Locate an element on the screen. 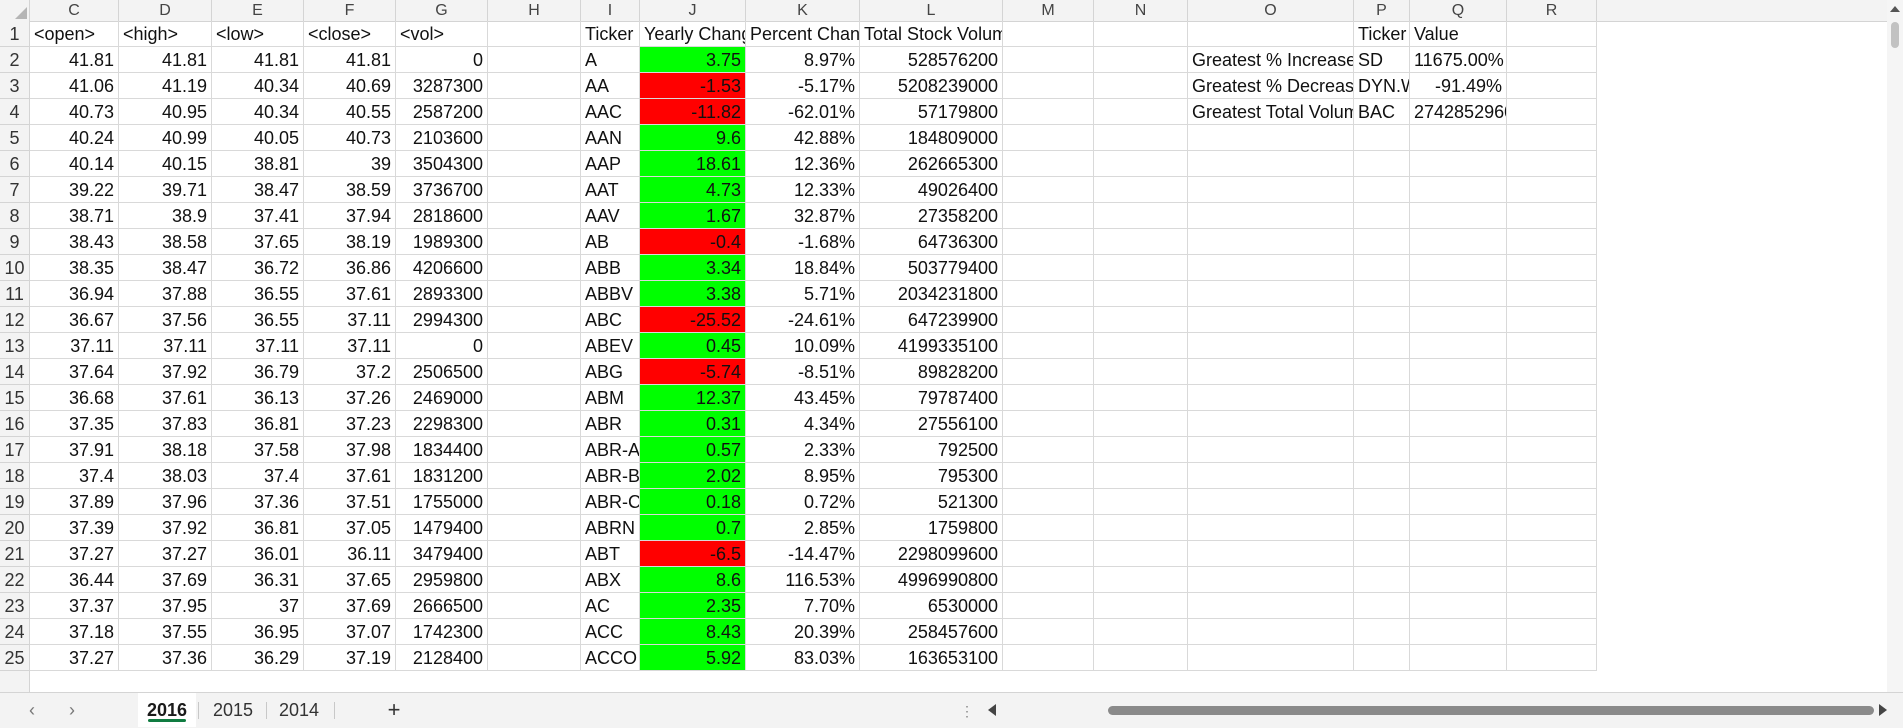  cell-L12: 647239900 is located at coordinates (931, 320).